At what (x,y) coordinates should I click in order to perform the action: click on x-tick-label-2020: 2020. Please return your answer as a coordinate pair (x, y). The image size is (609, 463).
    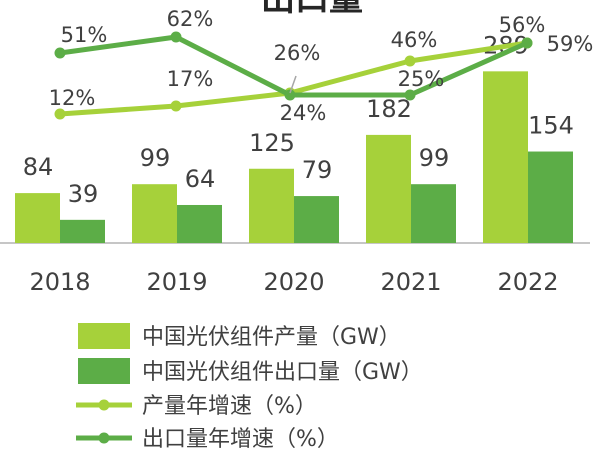
    Looking at the image, I should click on (293, 282).